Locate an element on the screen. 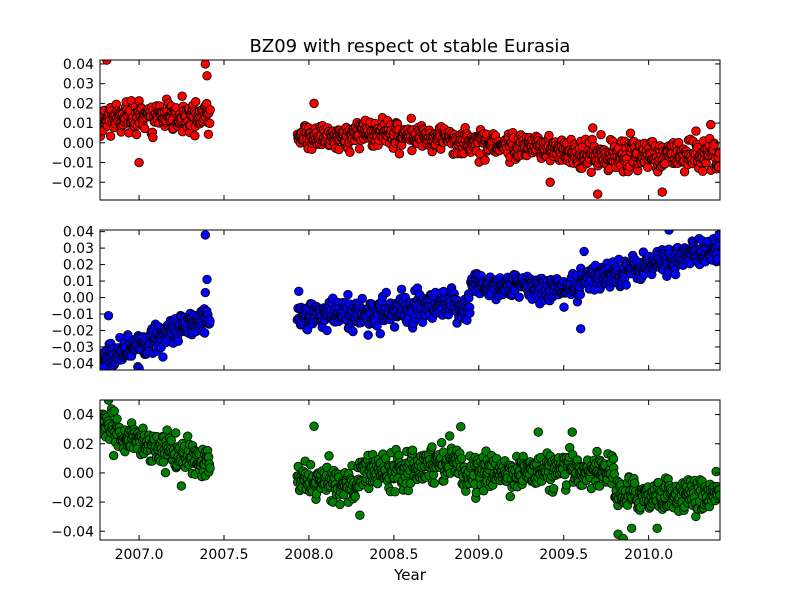 The image size is (800, 600). y-tick-label: 0.03 is located at coordinates (78, 249).